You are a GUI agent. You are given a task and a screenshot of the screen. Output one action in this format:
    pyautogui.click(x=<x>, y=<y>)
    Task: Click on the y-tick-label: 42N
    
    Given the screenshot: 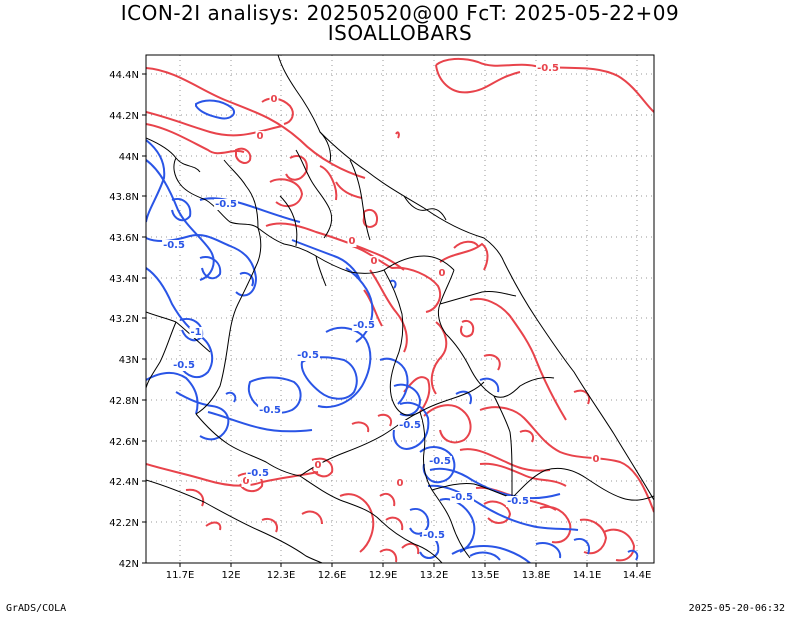 What is the action you would take?
    pyautogui.click(x=129, y=564)
    